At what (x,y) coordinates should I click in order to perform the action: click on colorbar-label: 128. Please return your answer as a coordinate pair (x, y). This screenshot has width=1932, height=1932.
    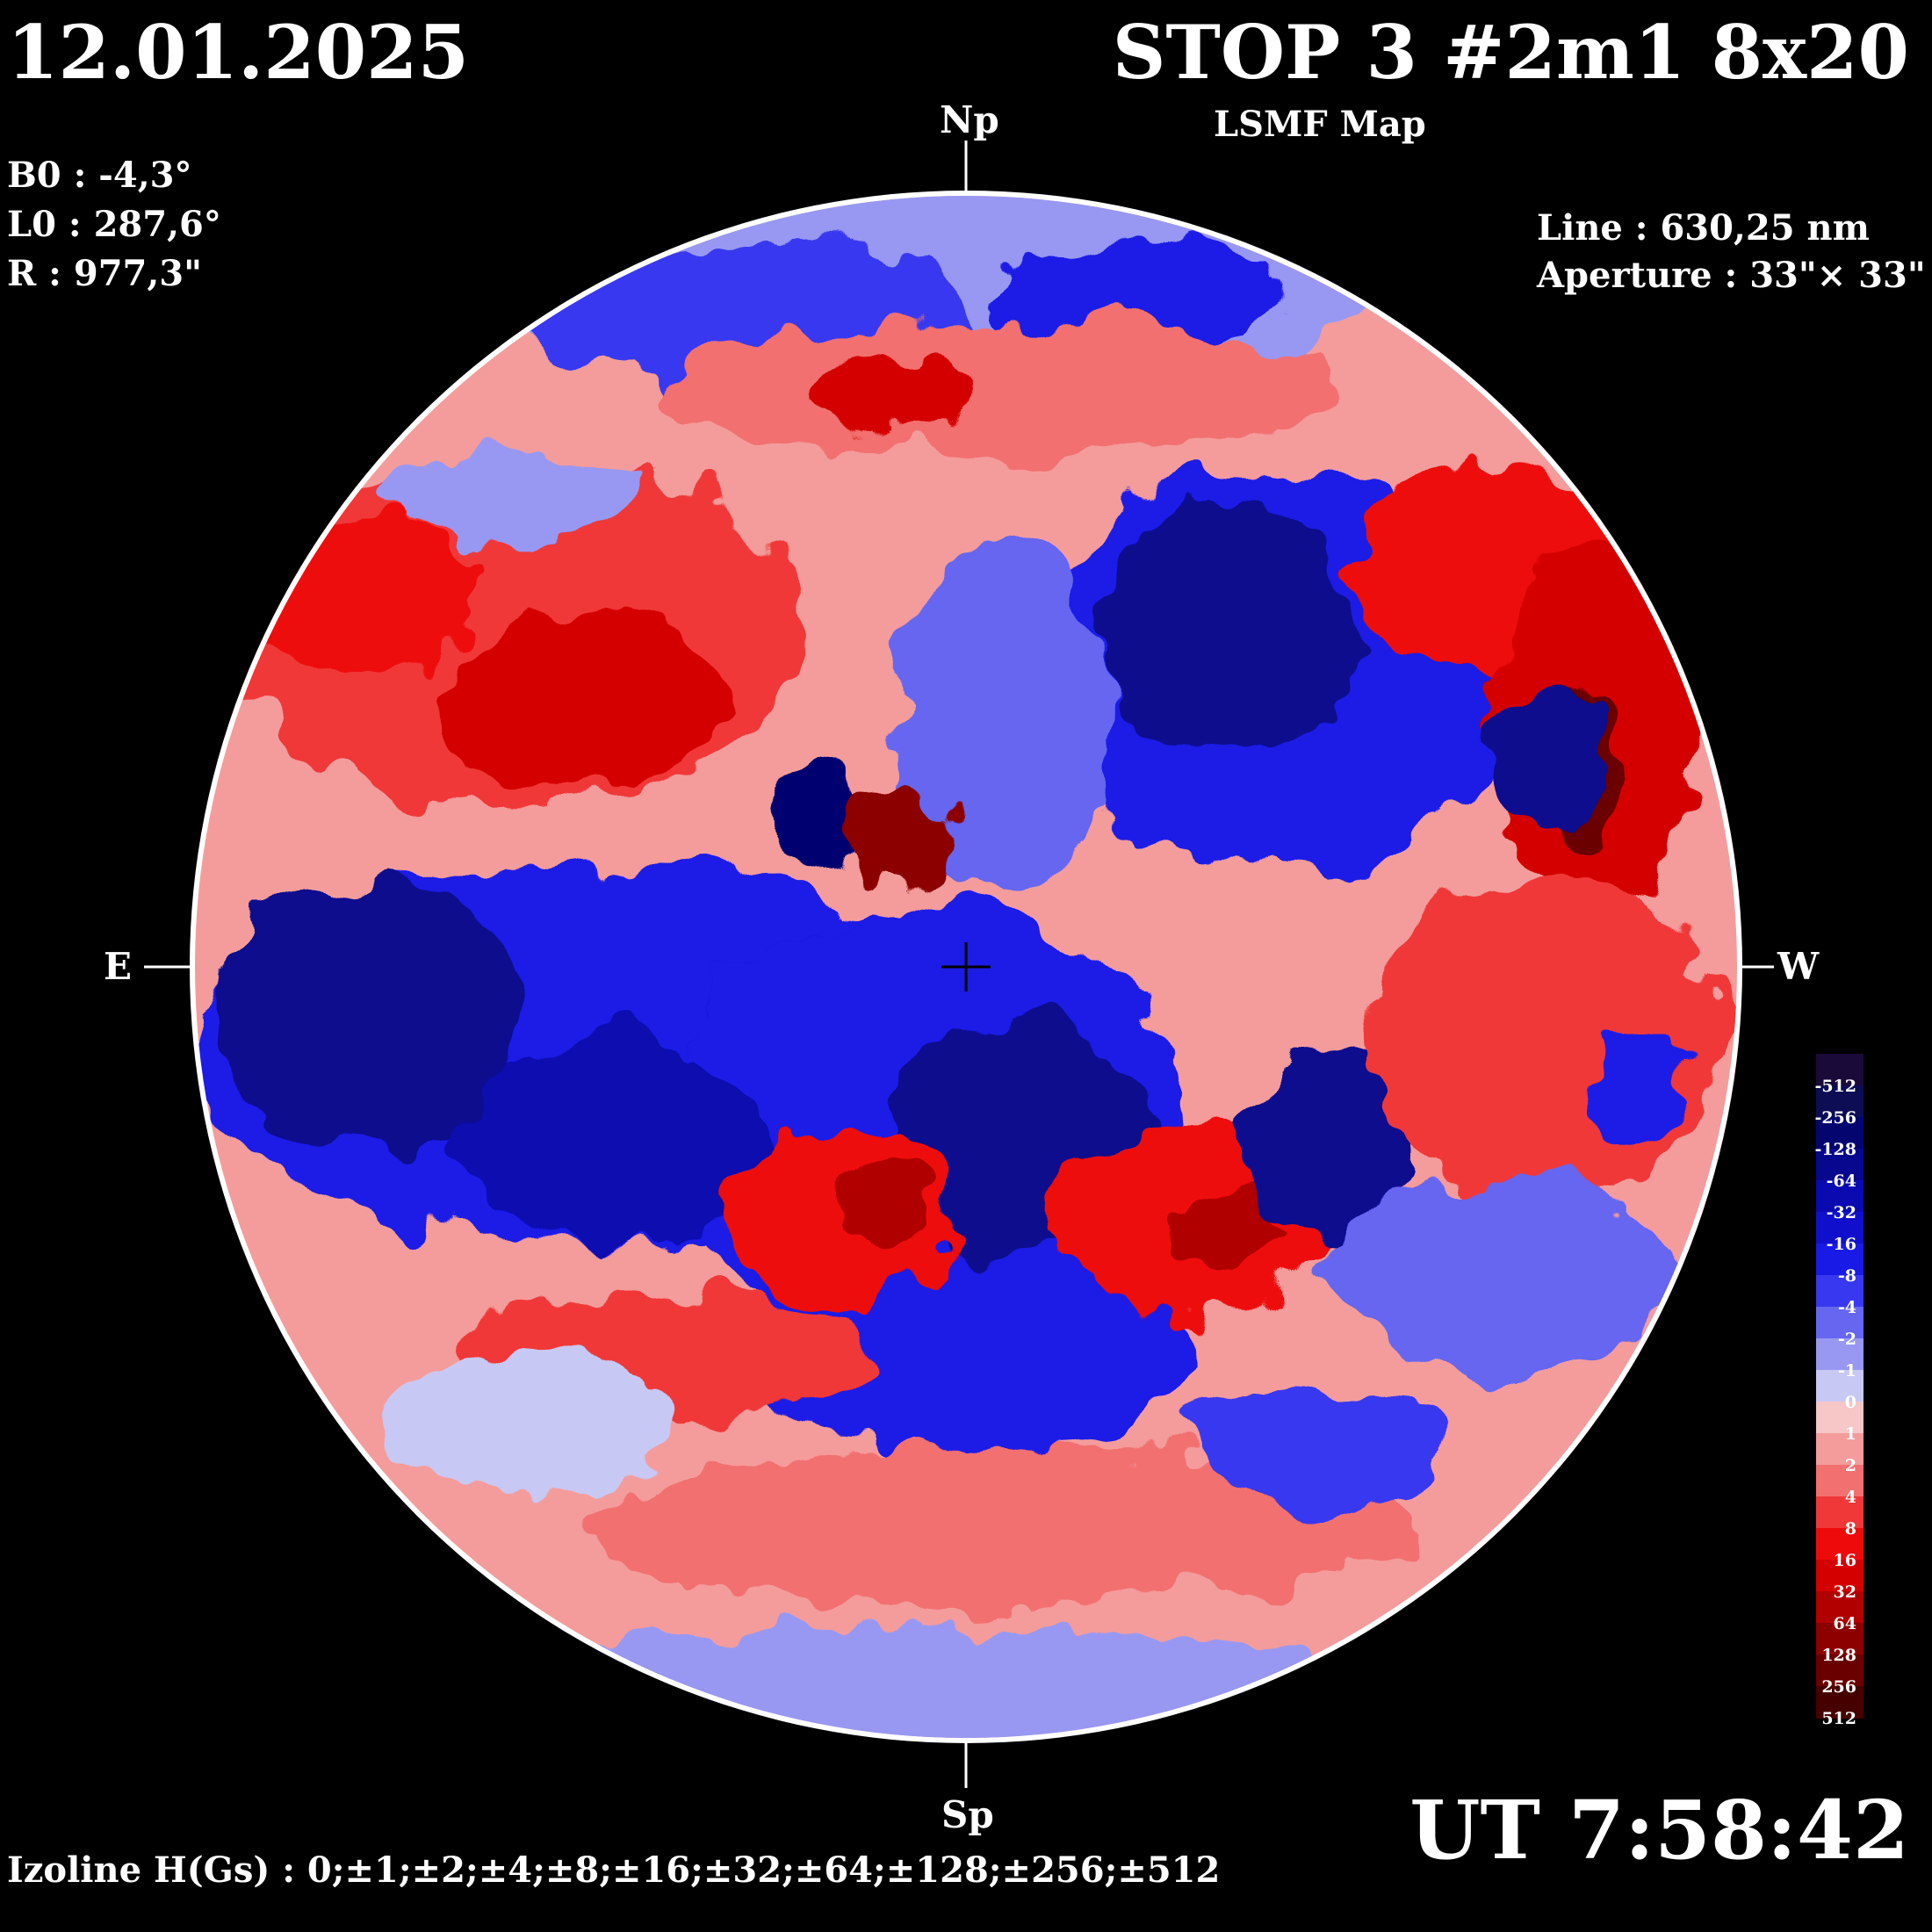
    Looking at the image, I should click on (1839, 1655).